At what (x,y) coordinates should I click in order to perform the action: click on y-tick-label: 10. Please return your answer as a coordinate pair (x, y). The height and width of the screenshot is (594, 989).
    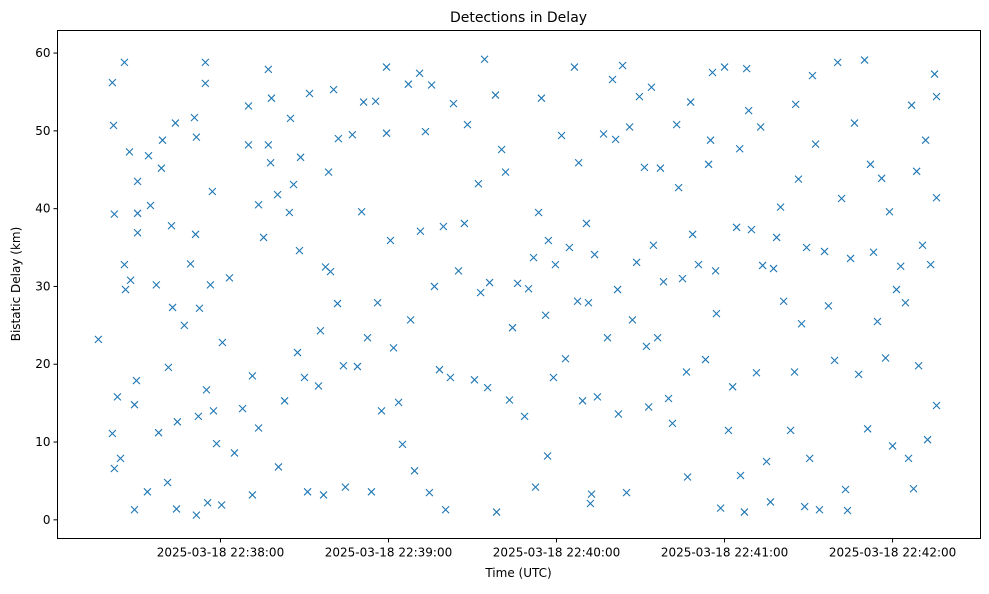
    Looking at the image, I should click on (42, 442).